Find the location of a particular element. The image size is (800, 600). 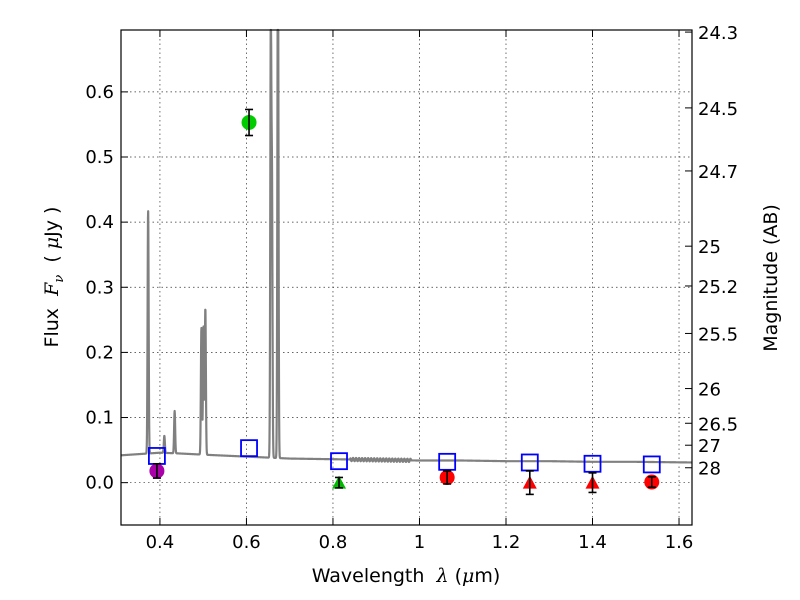

x-tick-label: 0.8 is located at coordinates (333, 542).